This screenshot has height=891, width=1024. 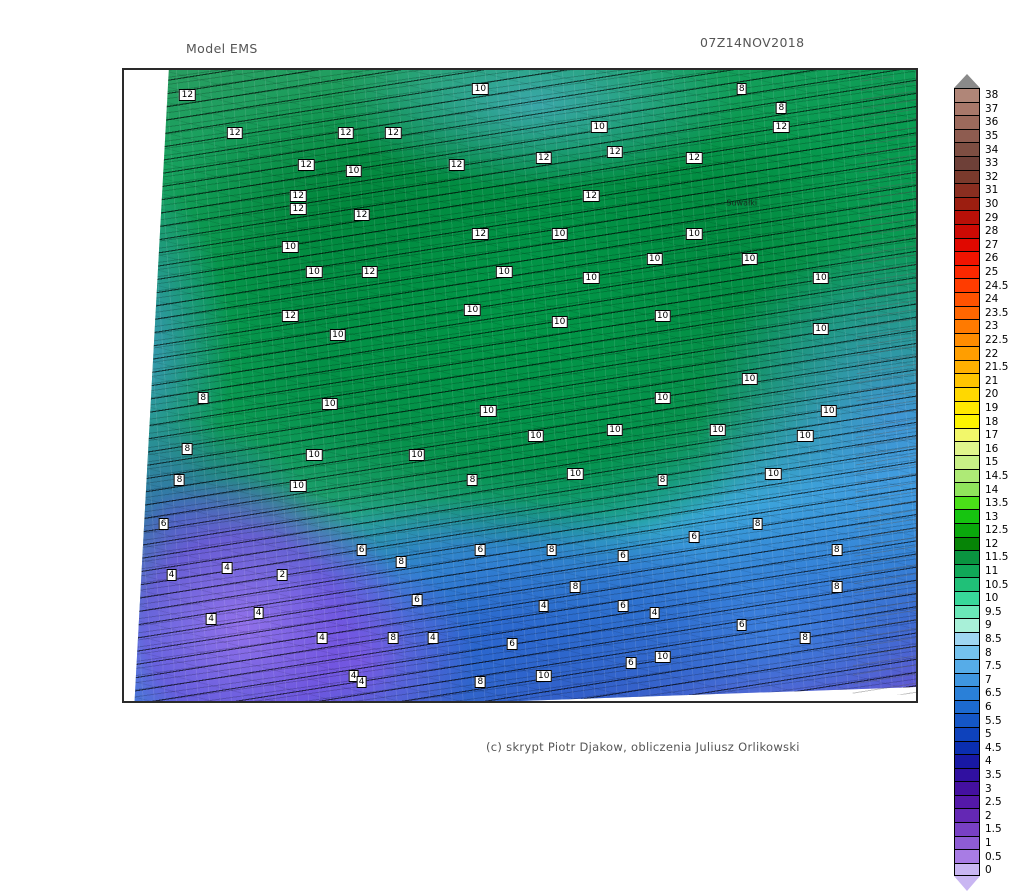 What do you see at coordinates (981, 557) in the screenshot?
I see `colorbar-swatch: 11.5` at bounding box center [981, 557].